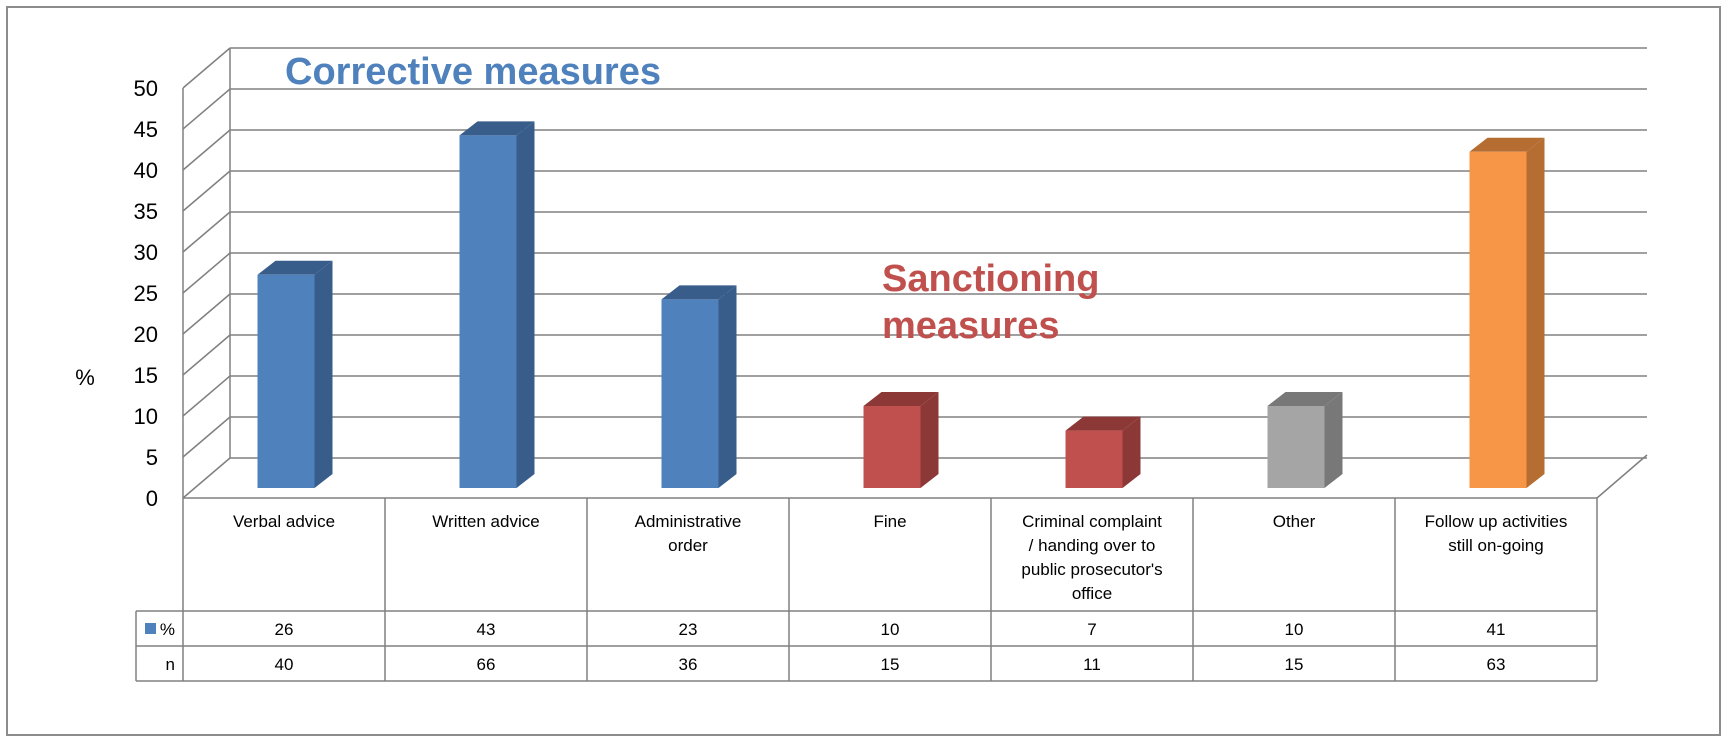 Image resolution: width=1729 pixels, height=742 pixels. Describe the element at coordinates (688, 545) in the screenshot. I see `category-label: order` at that location.